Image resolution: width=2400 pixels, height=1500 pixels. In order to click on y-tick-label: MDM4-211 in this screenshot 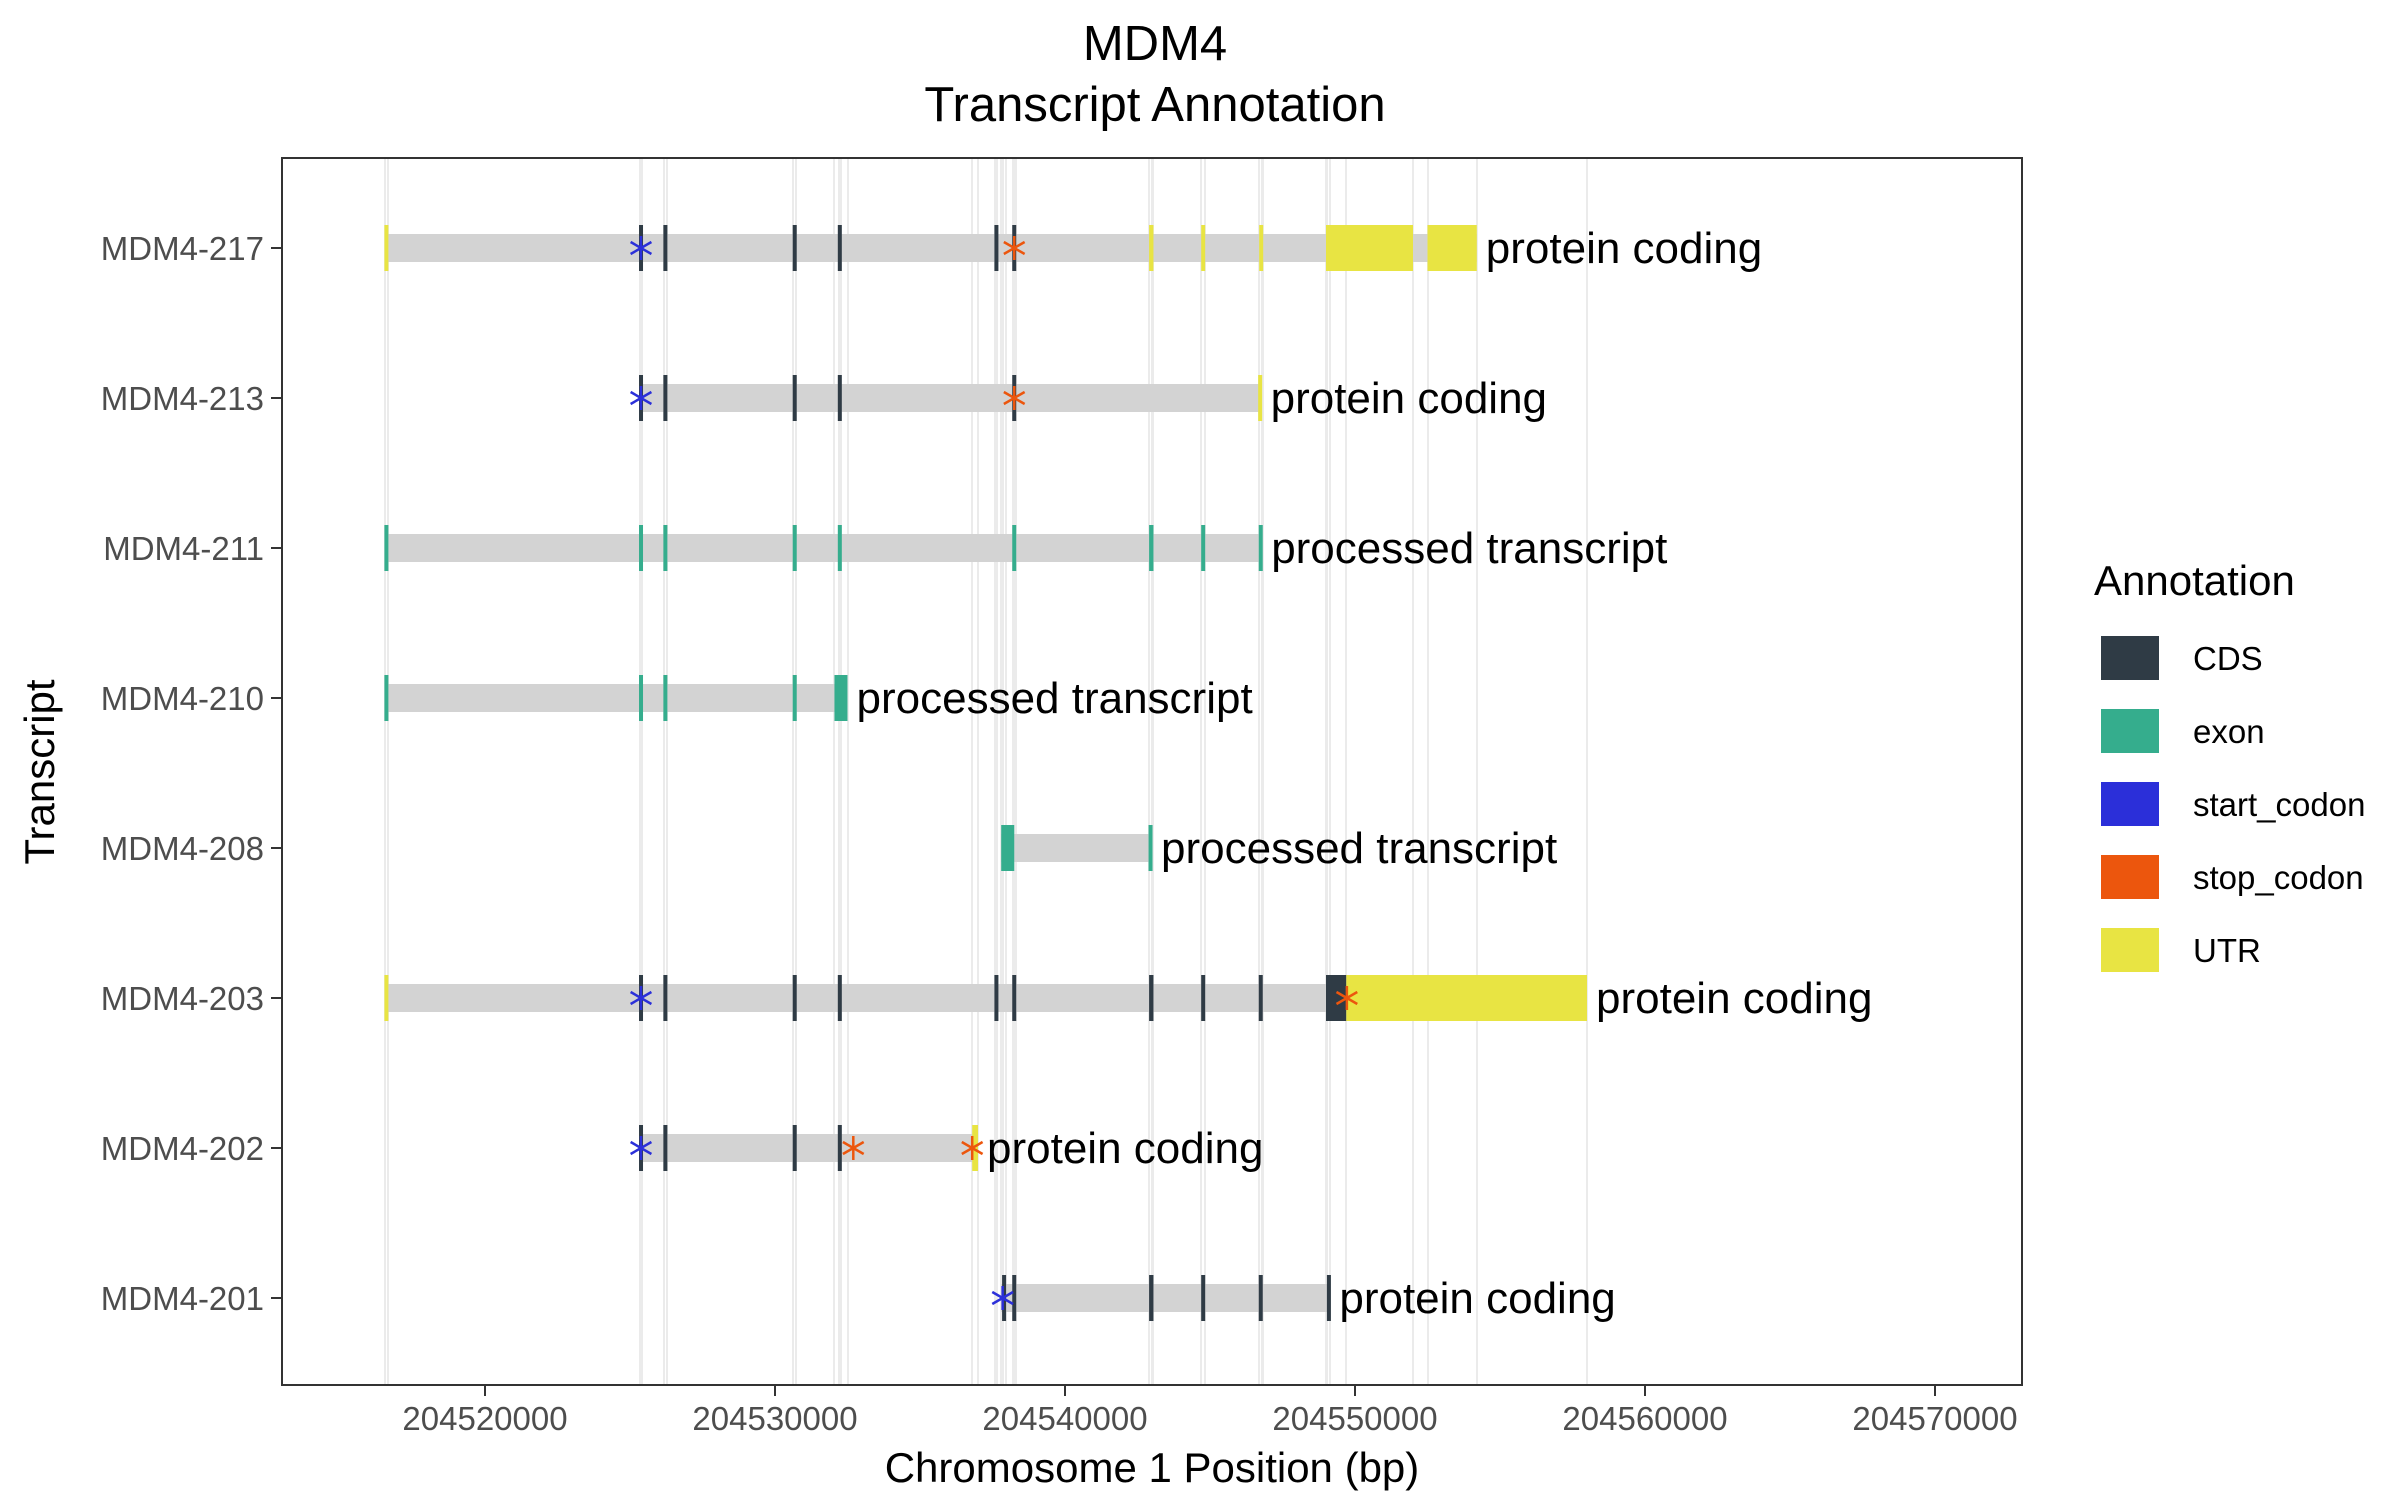, I will do `click(183, 548)`.